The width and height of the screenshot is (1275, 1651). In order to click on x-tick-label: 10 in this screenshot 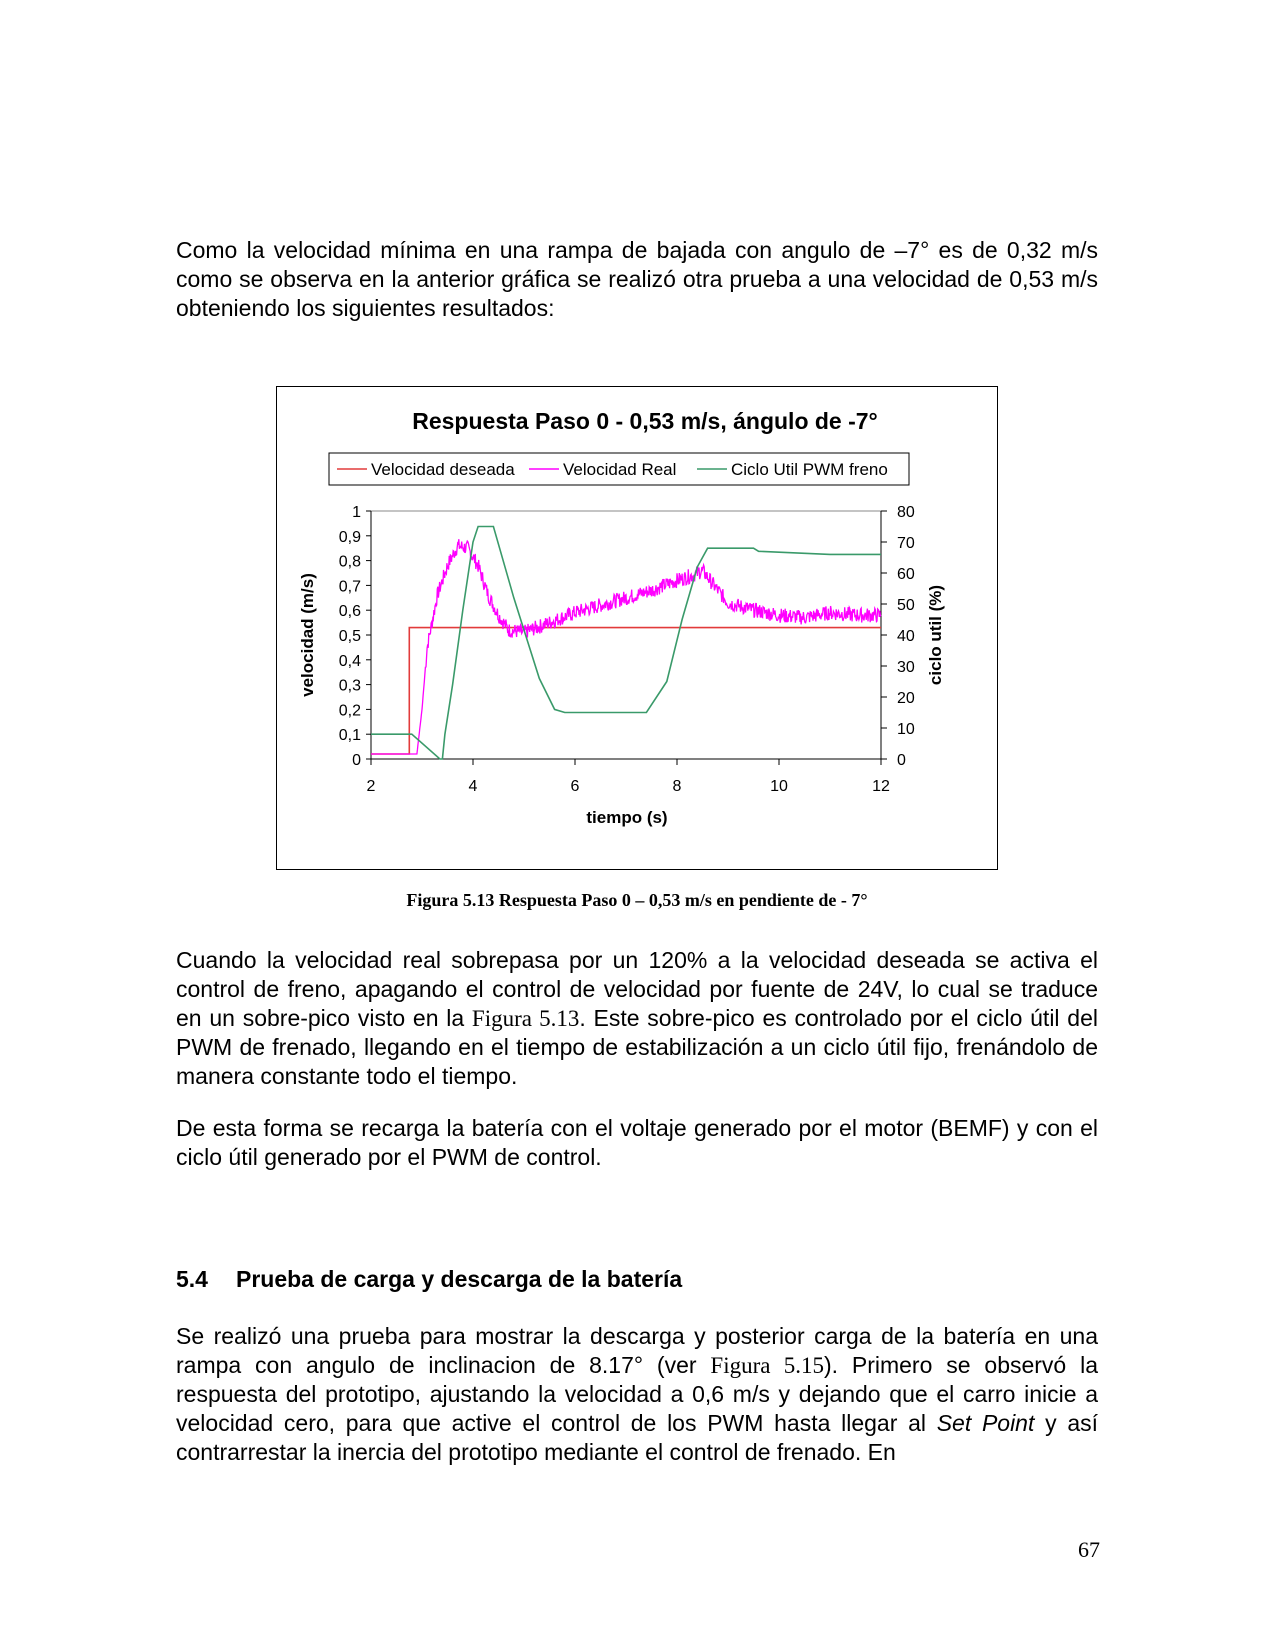, I will do `click(779, 786)`.